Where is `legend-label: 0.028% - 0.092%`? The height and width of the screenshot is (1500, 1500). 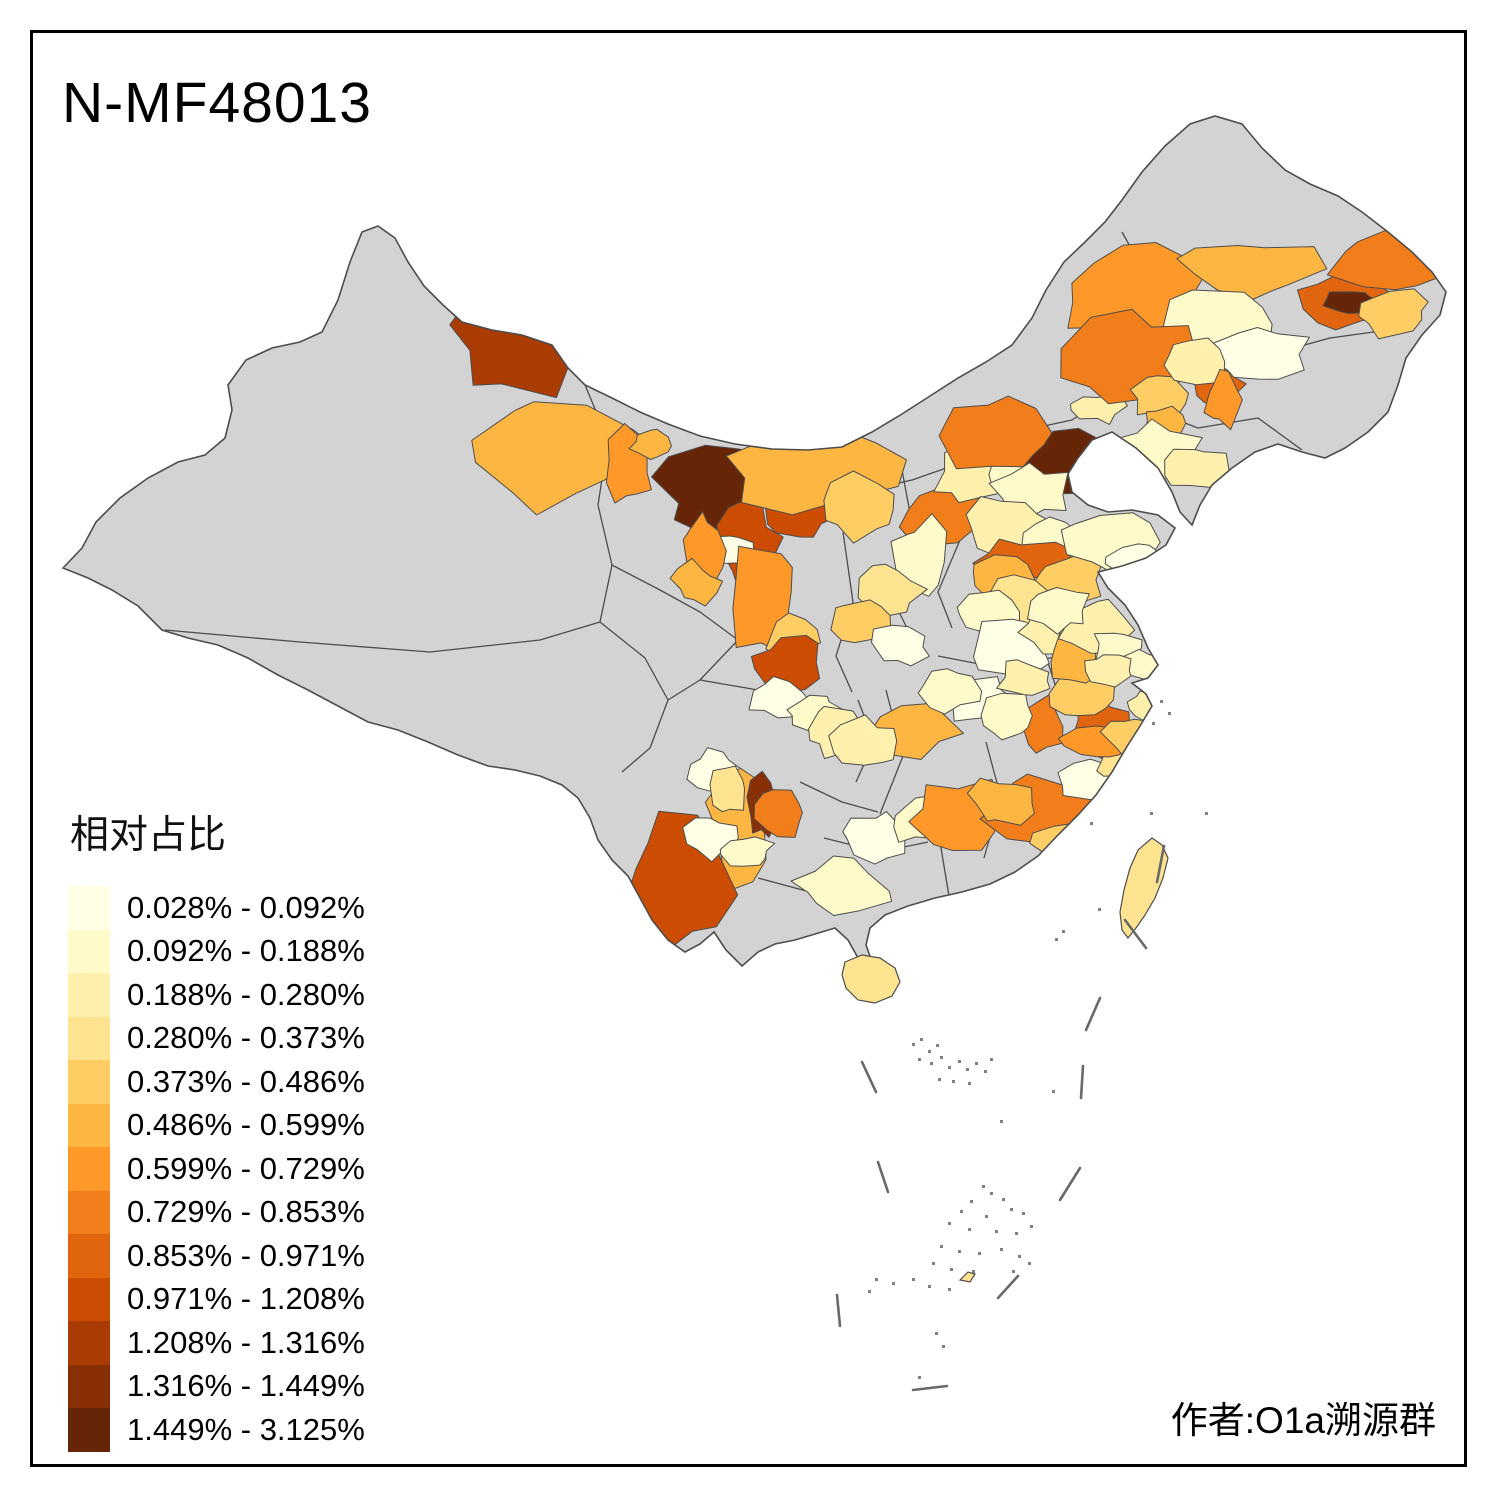 legend-label: 0.028% - 0.092% is located at coordinates (246, 907).